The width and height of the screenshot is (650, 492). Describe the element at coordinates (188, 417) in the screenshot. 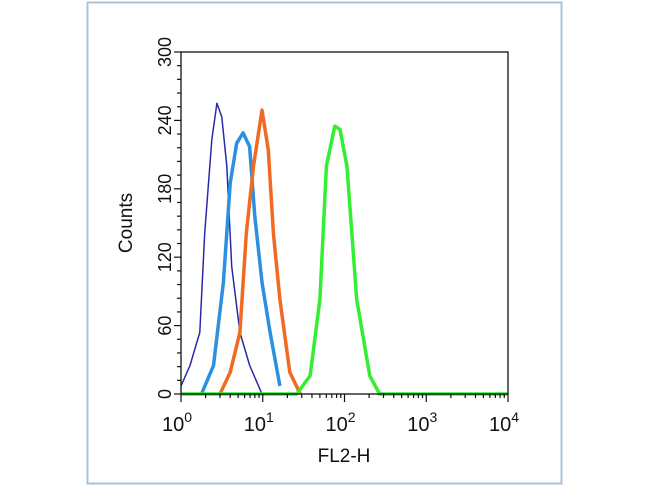

I see `x-tick-exponent: 0` at that location.